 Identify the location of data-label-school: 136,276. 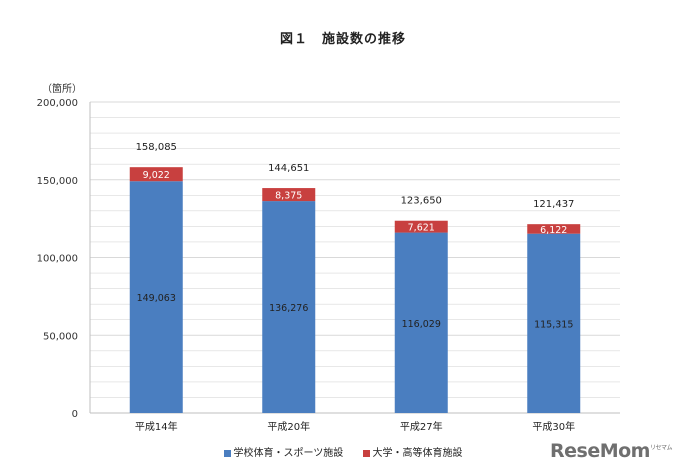
(288, 308).